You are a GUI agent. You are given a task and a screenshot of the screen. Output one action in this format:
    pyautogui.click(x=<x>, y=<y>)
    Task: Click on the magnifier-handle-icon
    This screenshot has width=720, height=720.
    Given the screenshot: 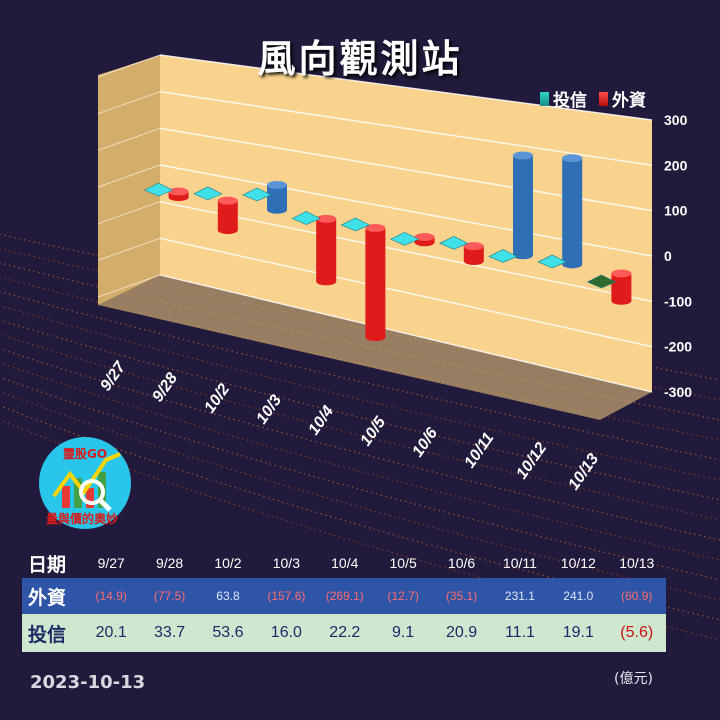 What is the action you would take?
    pyautogui.click(x=105, y=505)
    